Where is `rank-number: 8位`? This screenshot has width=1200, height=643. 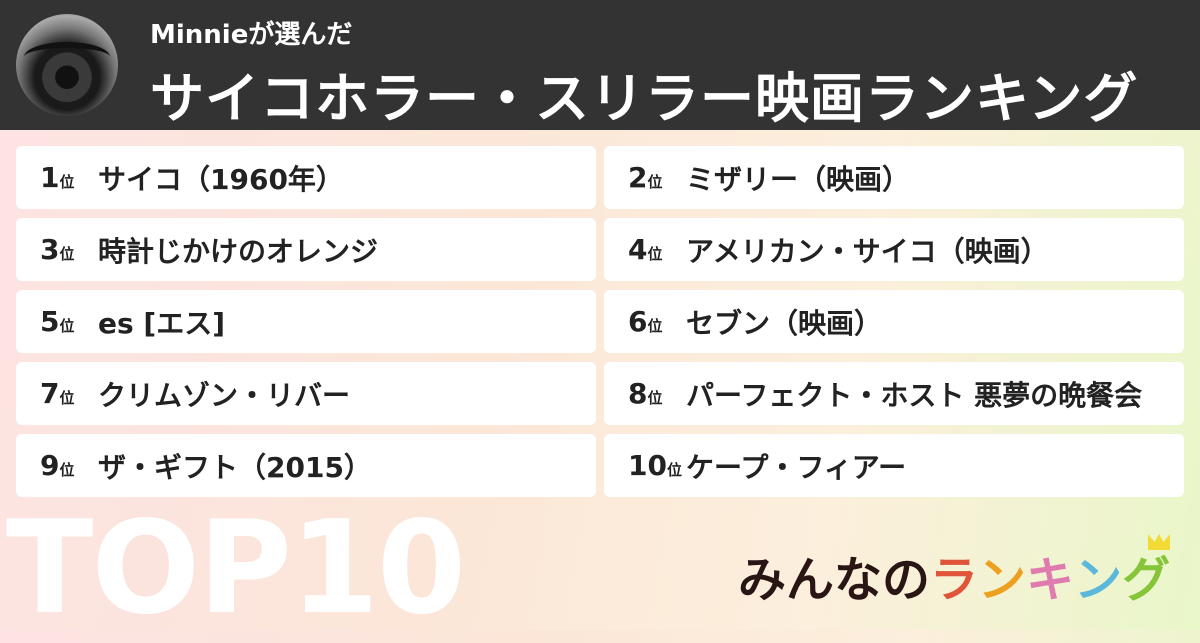
rank-number: 8位 is located at coordinates (645, 393).